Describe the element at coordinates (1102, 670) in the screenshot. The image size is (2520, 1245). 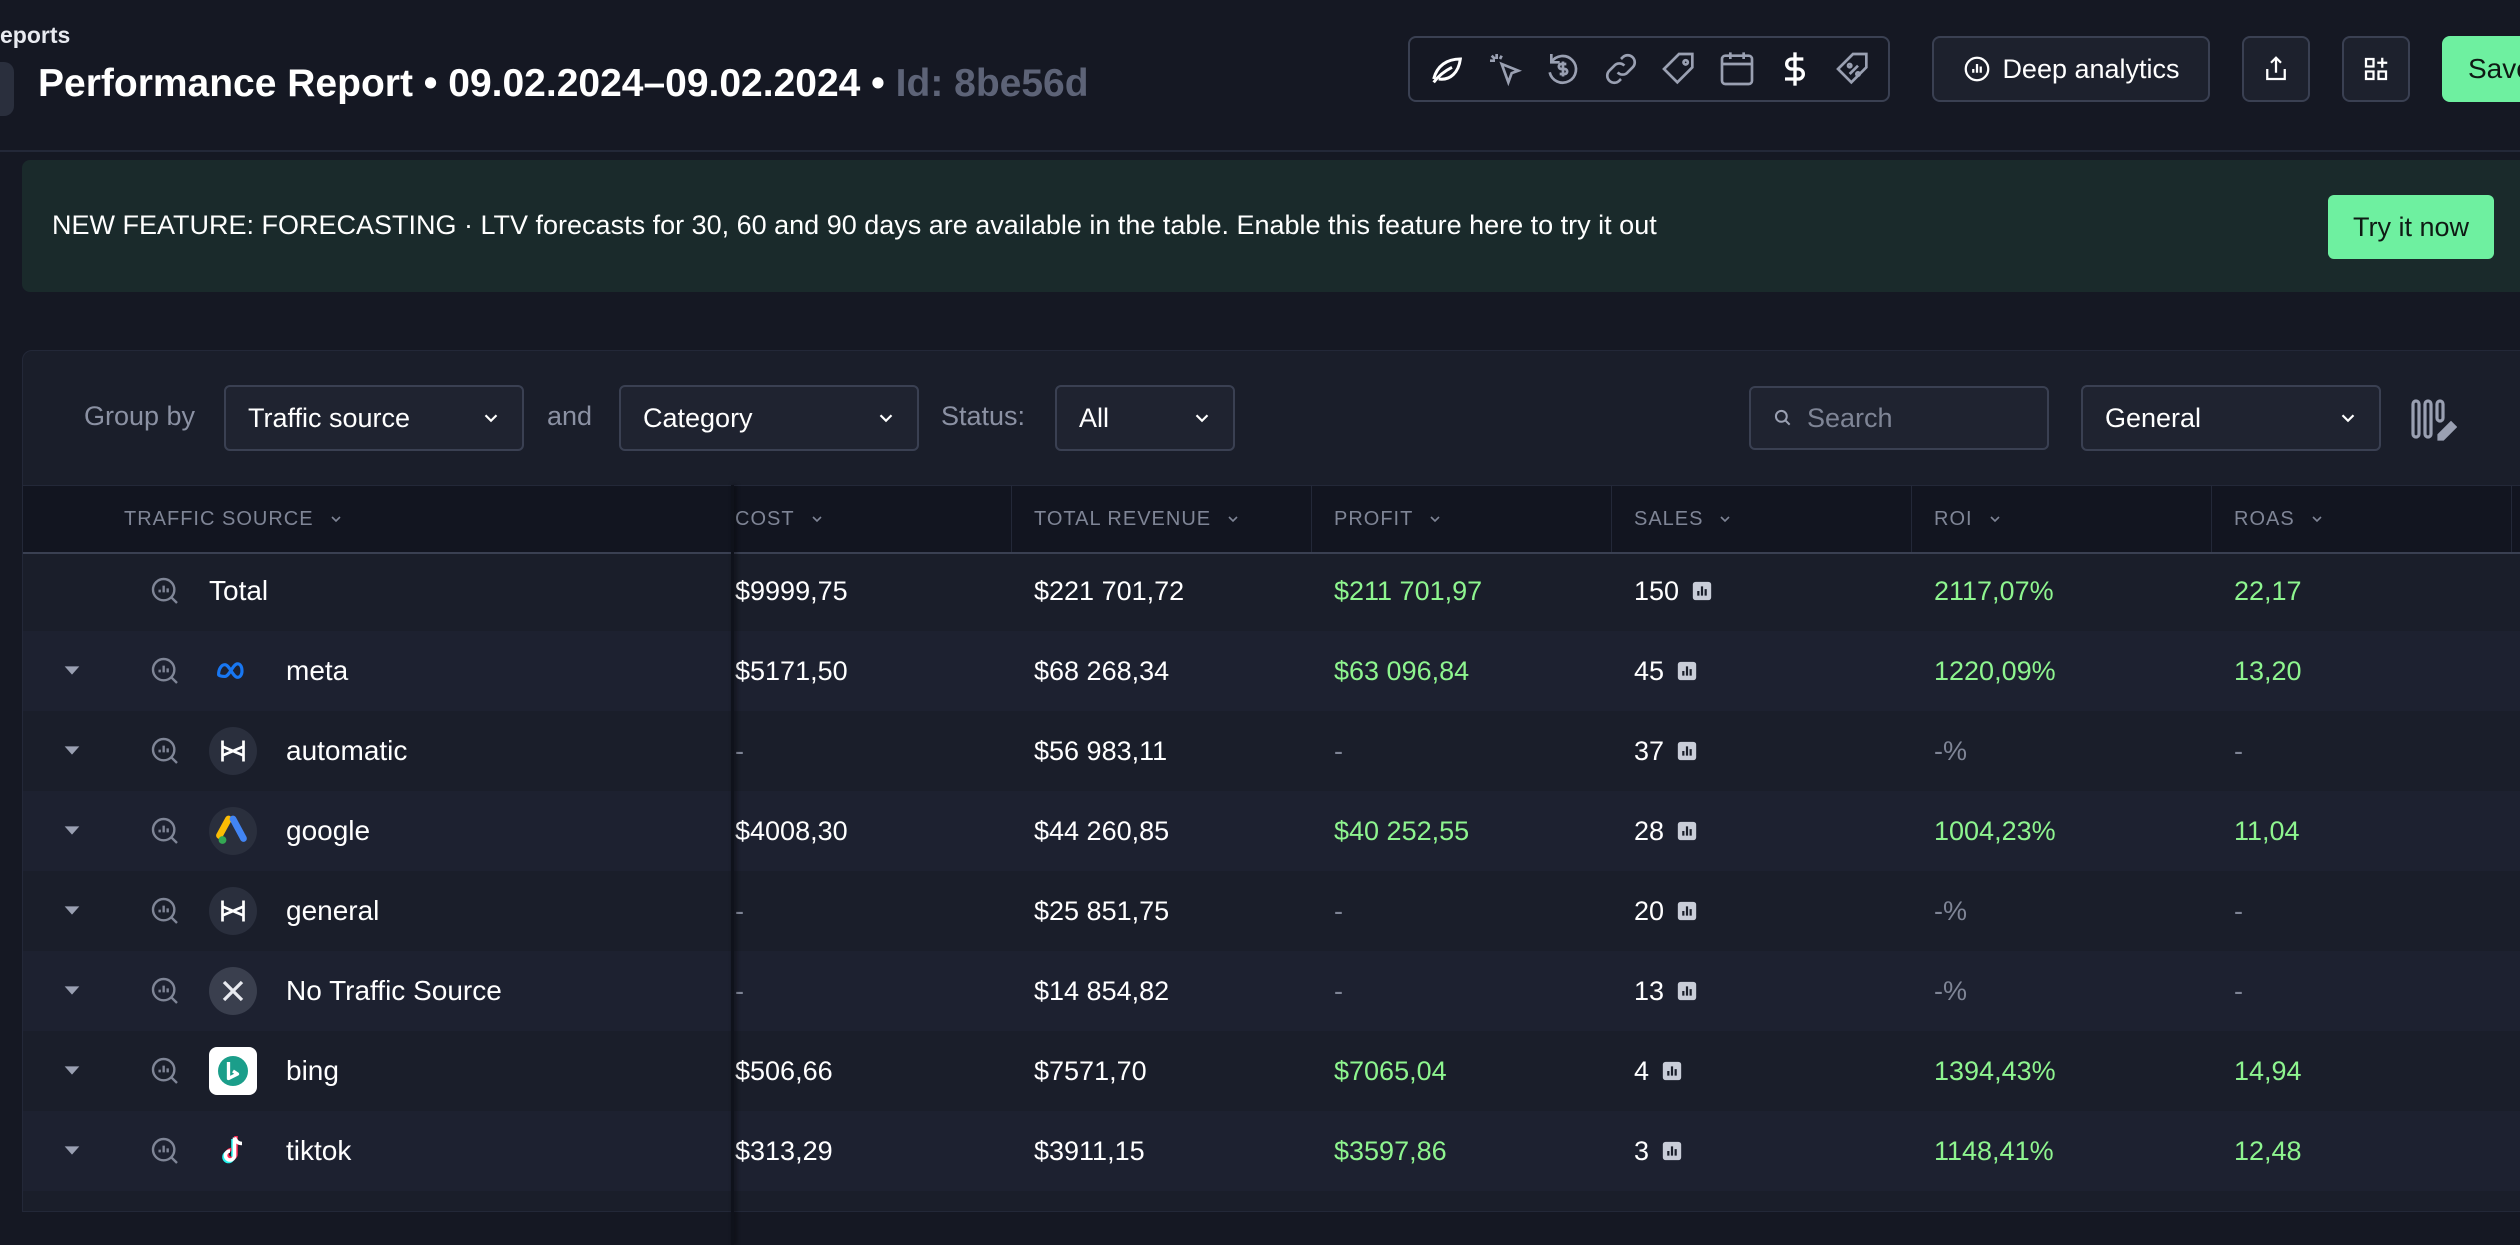
I see `revenue-cell: $68 268,34` at that location.